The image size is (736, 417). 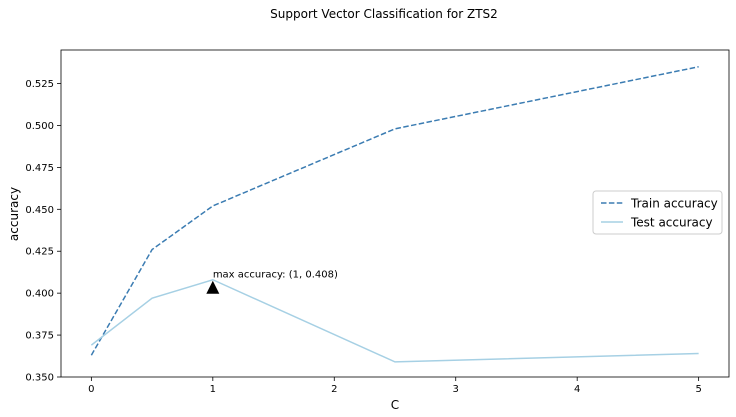 What do you see at coordinates (671, 223) in the screenshot?
I see `legend-label: Test accuracy` at bounding box center [671, 223].